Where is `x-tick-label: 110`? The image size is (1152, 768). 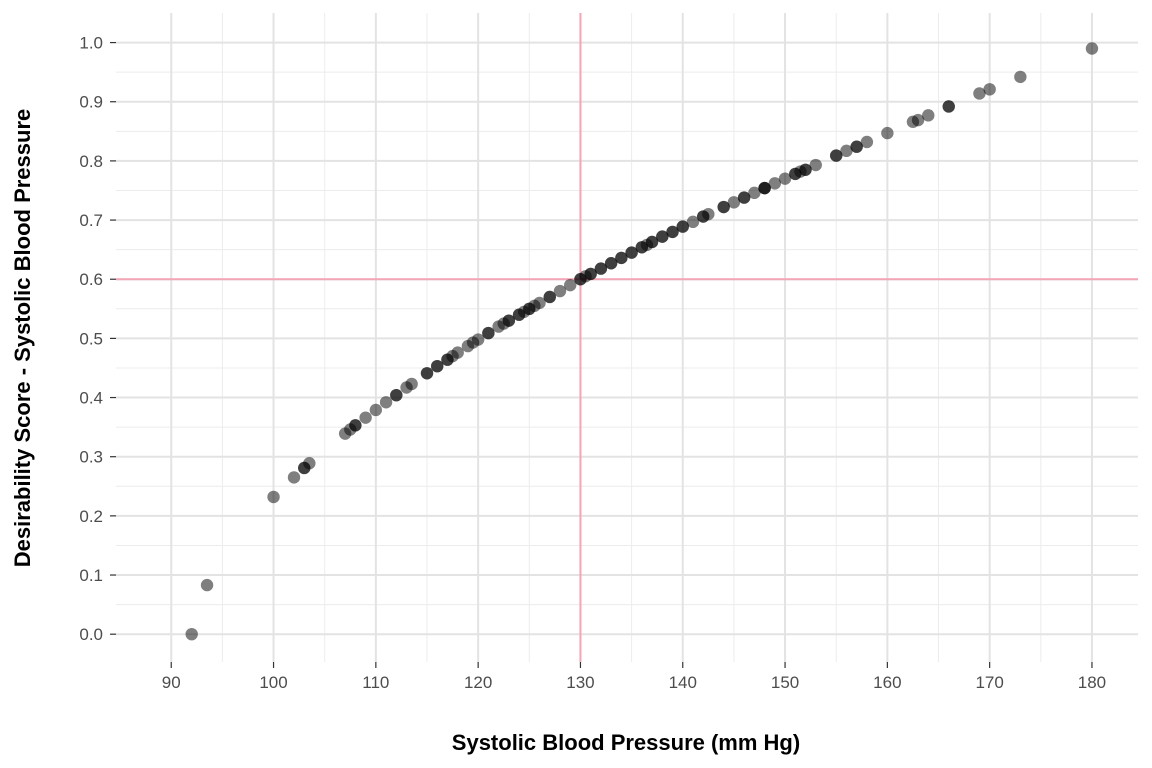 x-tick-label: 110 is located at coordinates (375, 682).